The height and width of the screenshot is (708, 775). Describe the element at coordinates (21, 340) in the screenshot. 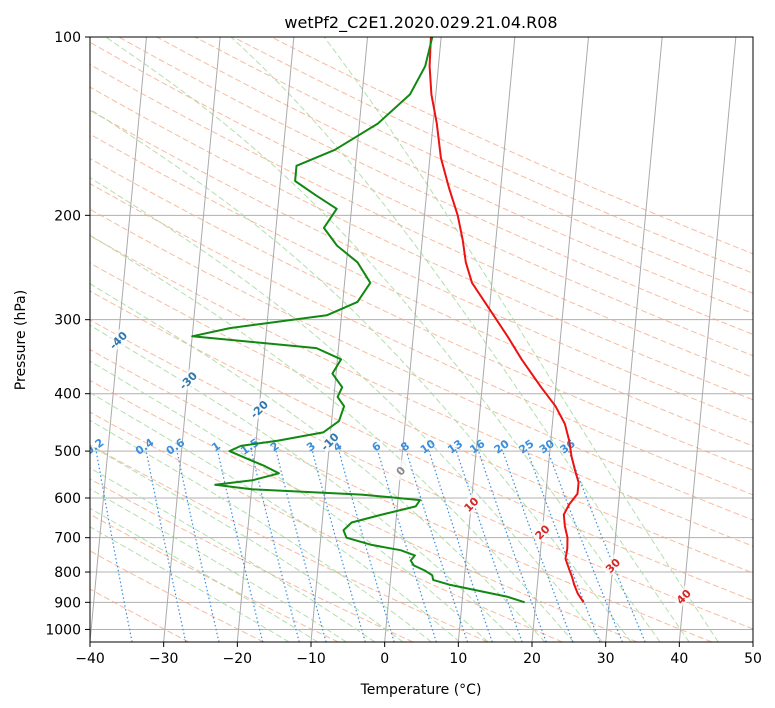

I see `y-axis-title: Pressure (hPa)` at that location.